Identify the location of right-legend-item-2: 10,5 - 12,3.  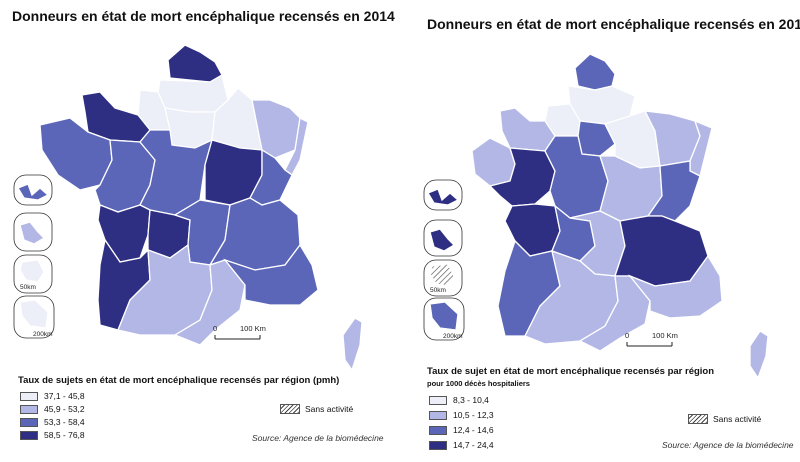
(461, 415).